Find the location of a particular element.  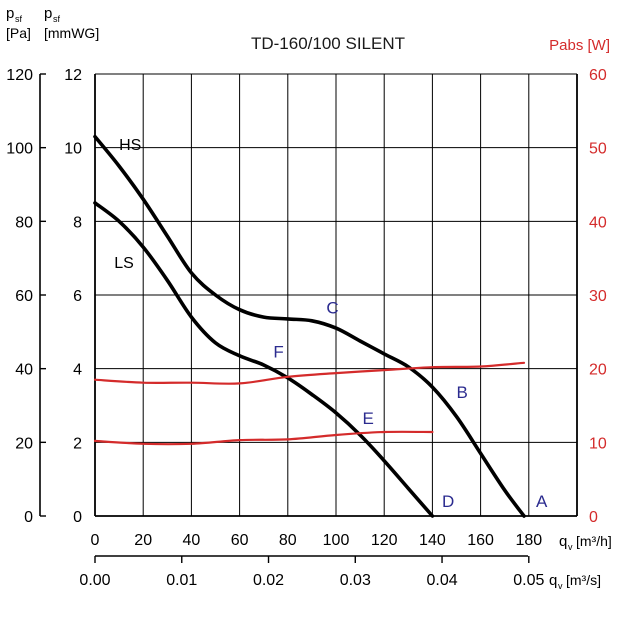

x-axis-m3s-tick-label: 0.02 is located at coordinates (268, 580).